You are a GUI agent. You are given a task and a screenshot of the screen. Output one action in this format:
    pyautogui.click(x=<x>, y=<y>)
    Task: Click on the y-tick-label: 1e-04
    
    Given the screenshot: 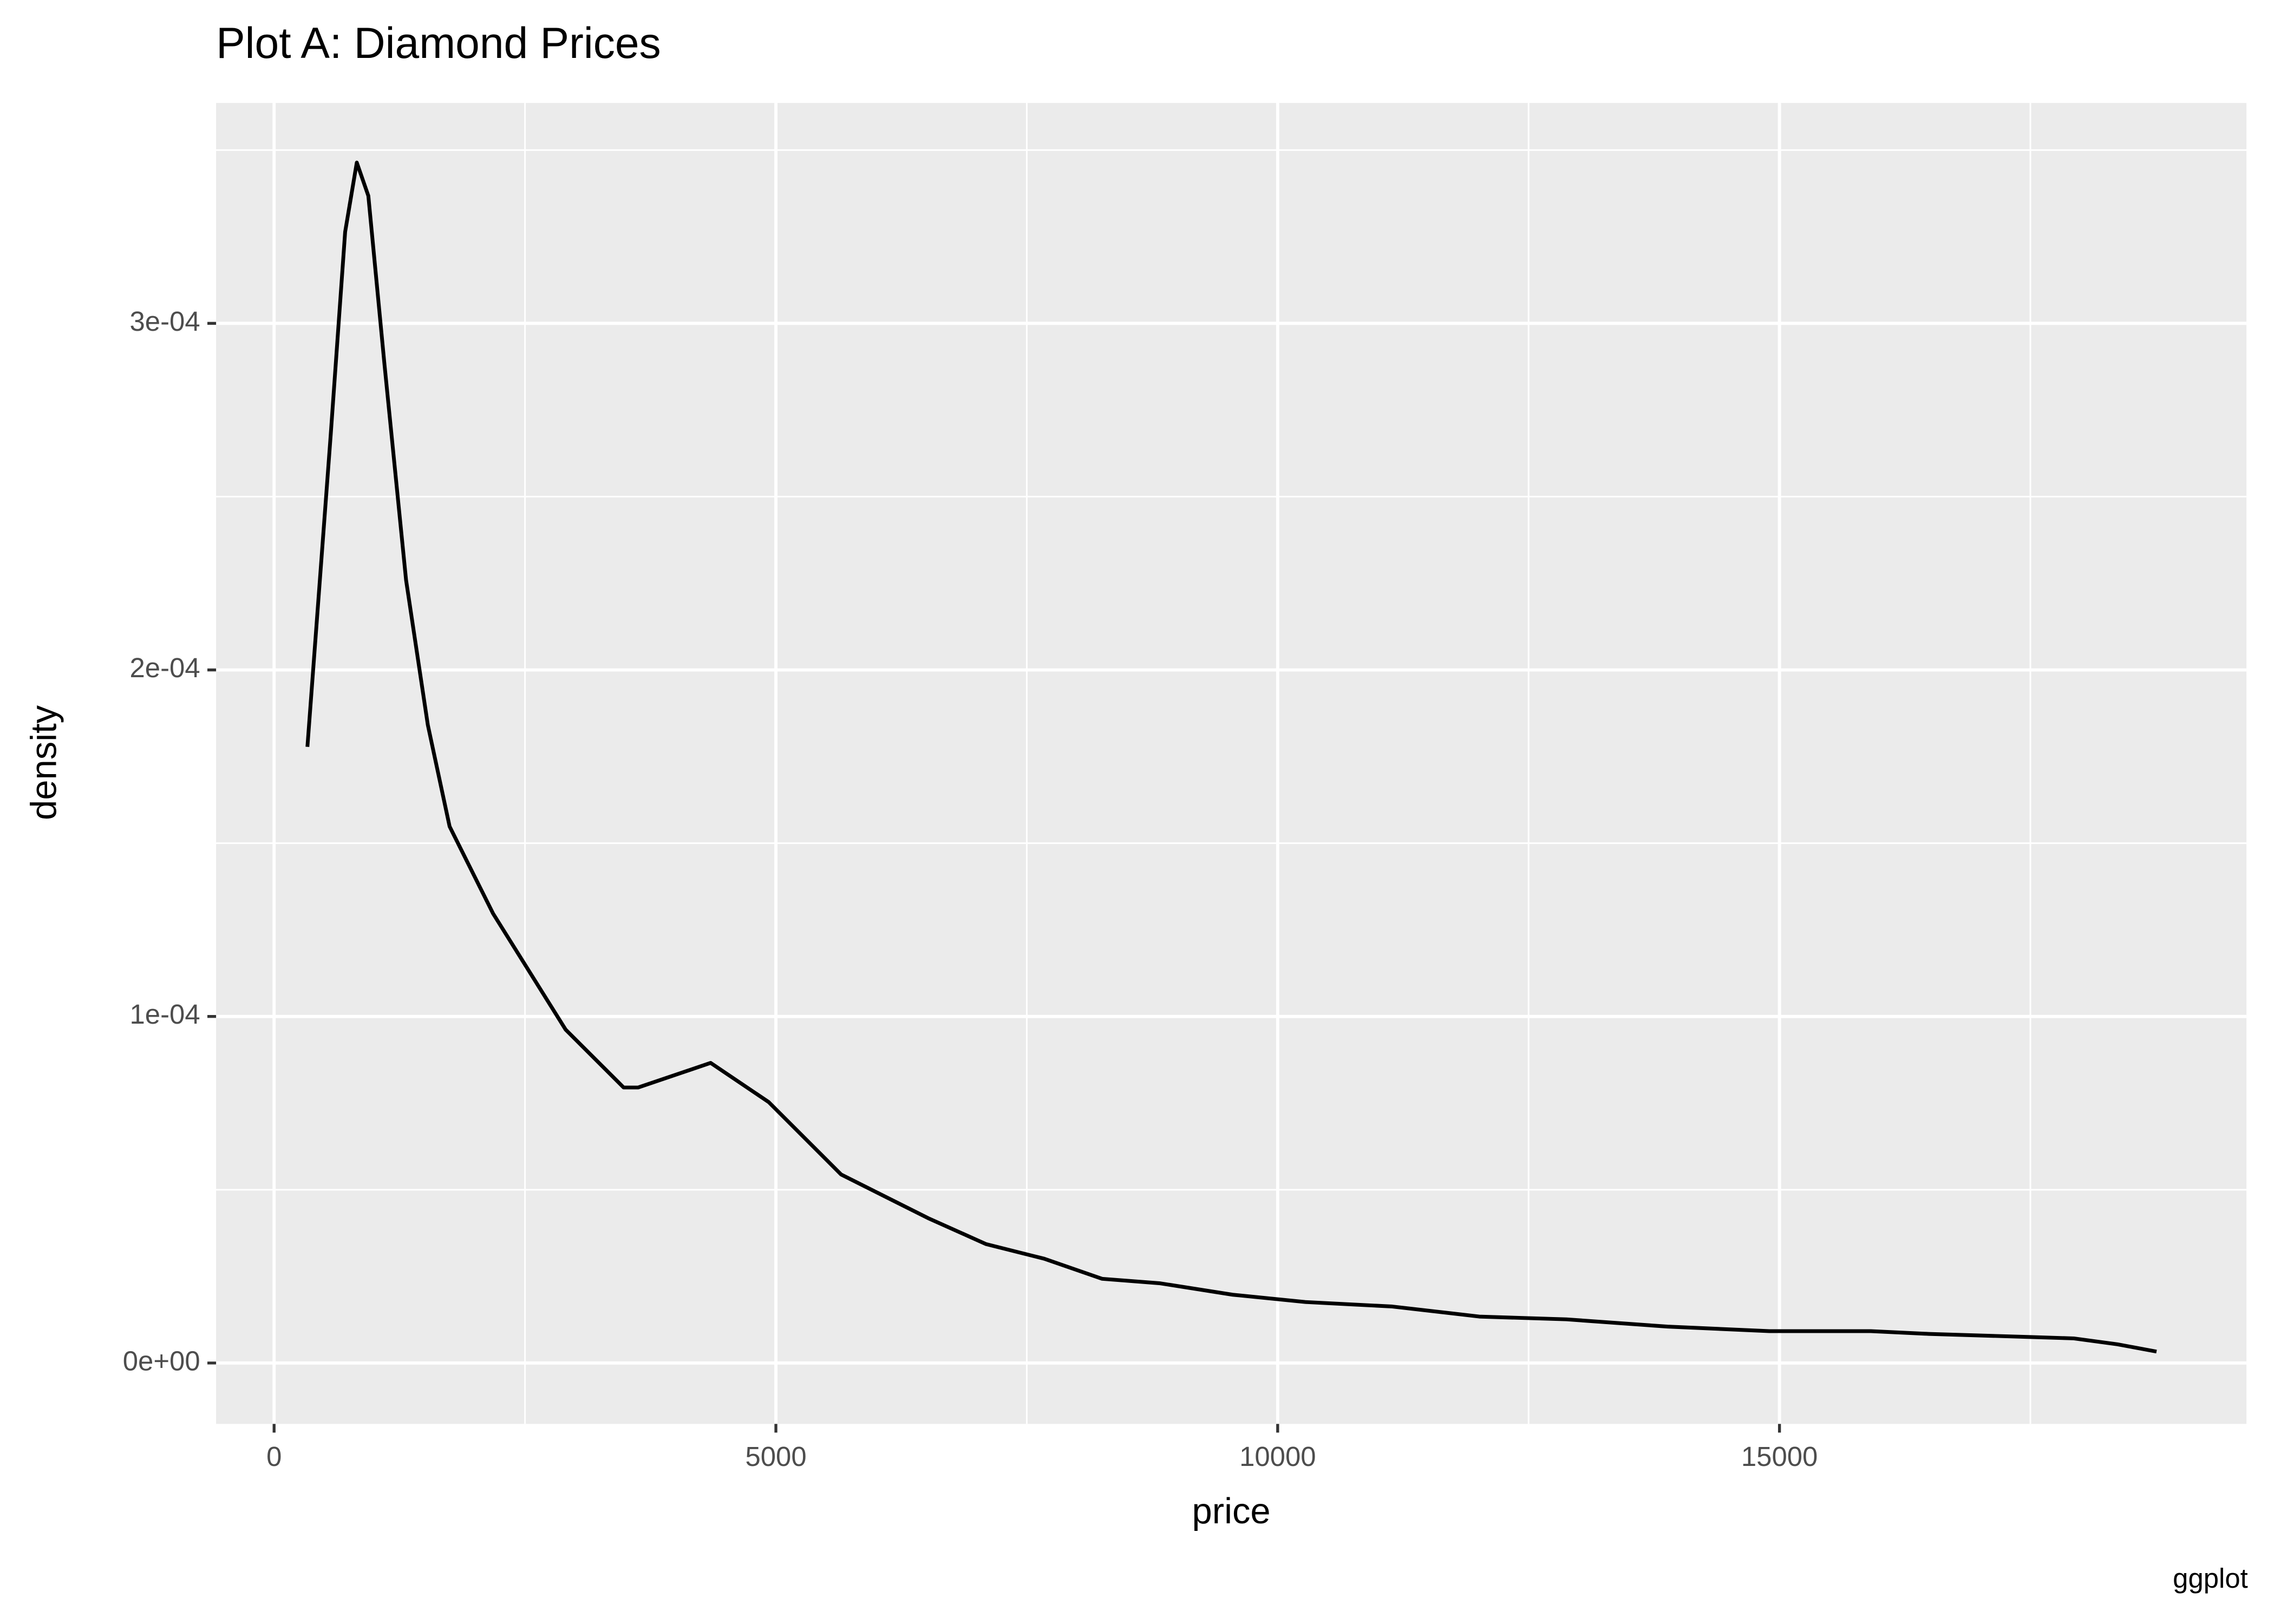 What is the action you would take?
    pyautogui.click(x=165, y=1014)
    